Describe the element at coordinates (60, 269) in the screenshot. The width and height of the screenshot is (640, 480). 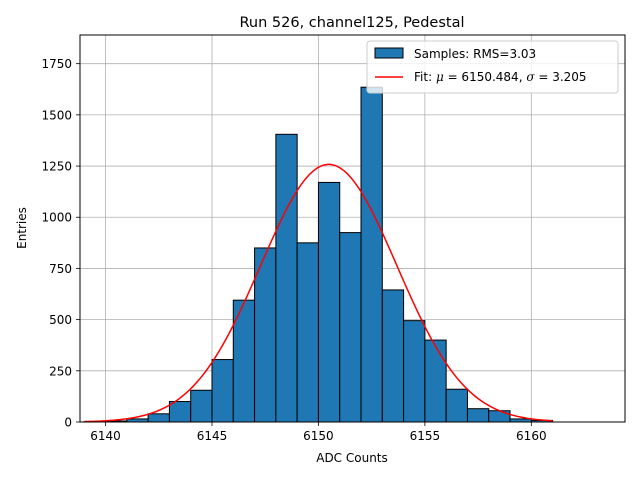
I see `y-tick-label: 750` at that location.